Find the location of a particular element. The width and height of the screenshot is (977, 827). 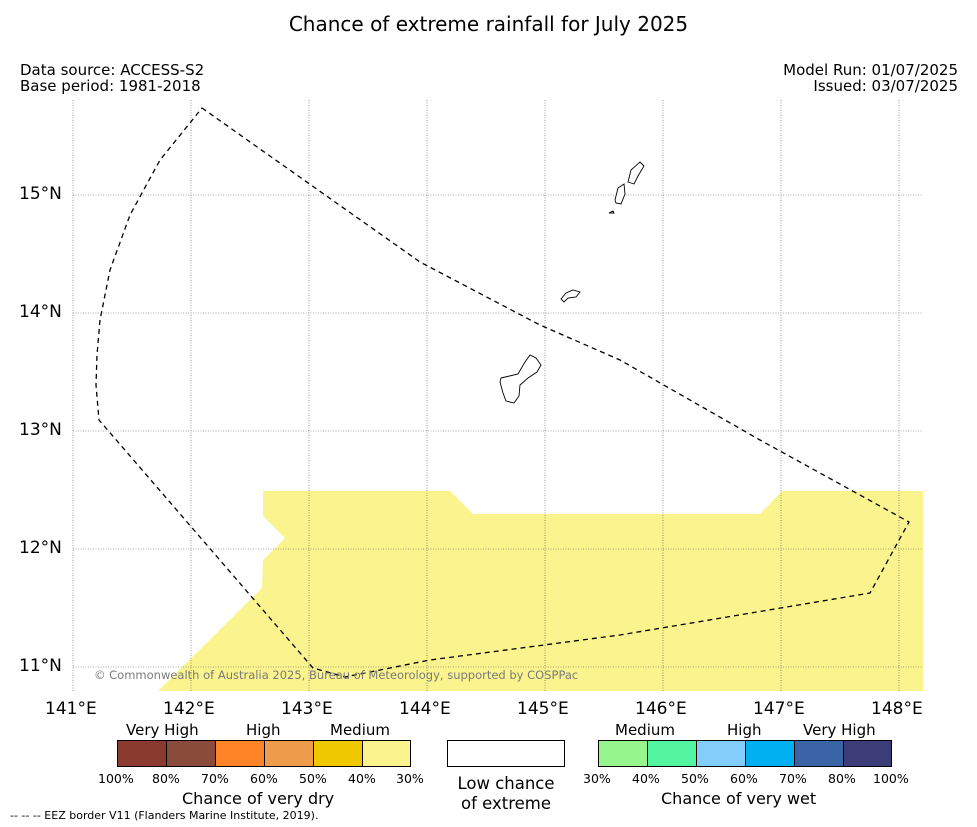

wet-tick: 70% is located at coordinates (793, 778).